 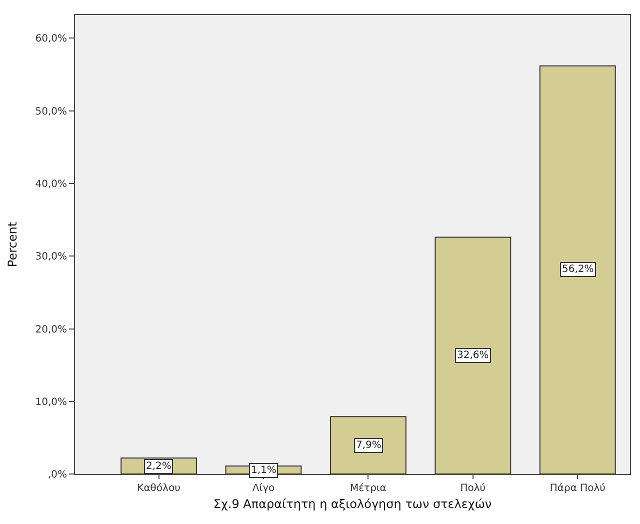 I want to click on data-label: 56,2%, so click(x=578, y=269).